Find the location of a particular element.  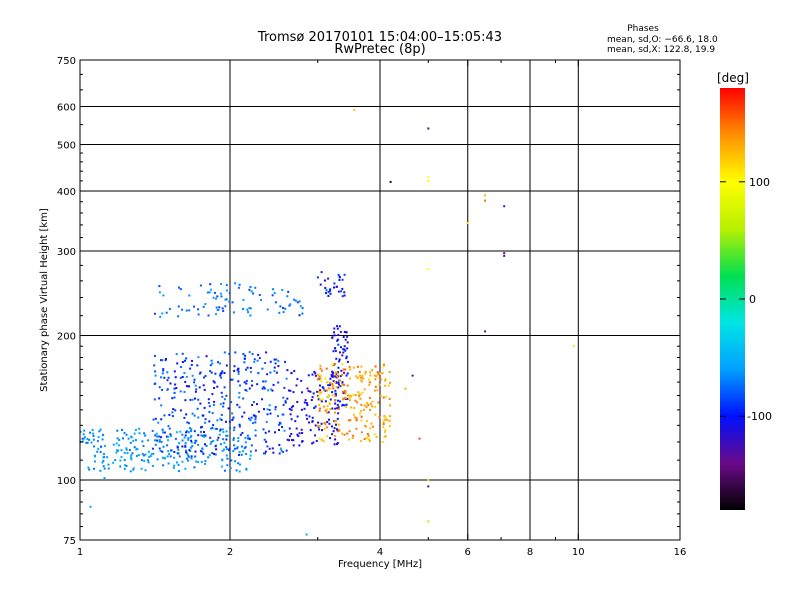

y-tick-label: 200 is located at coordinates (66, 337).